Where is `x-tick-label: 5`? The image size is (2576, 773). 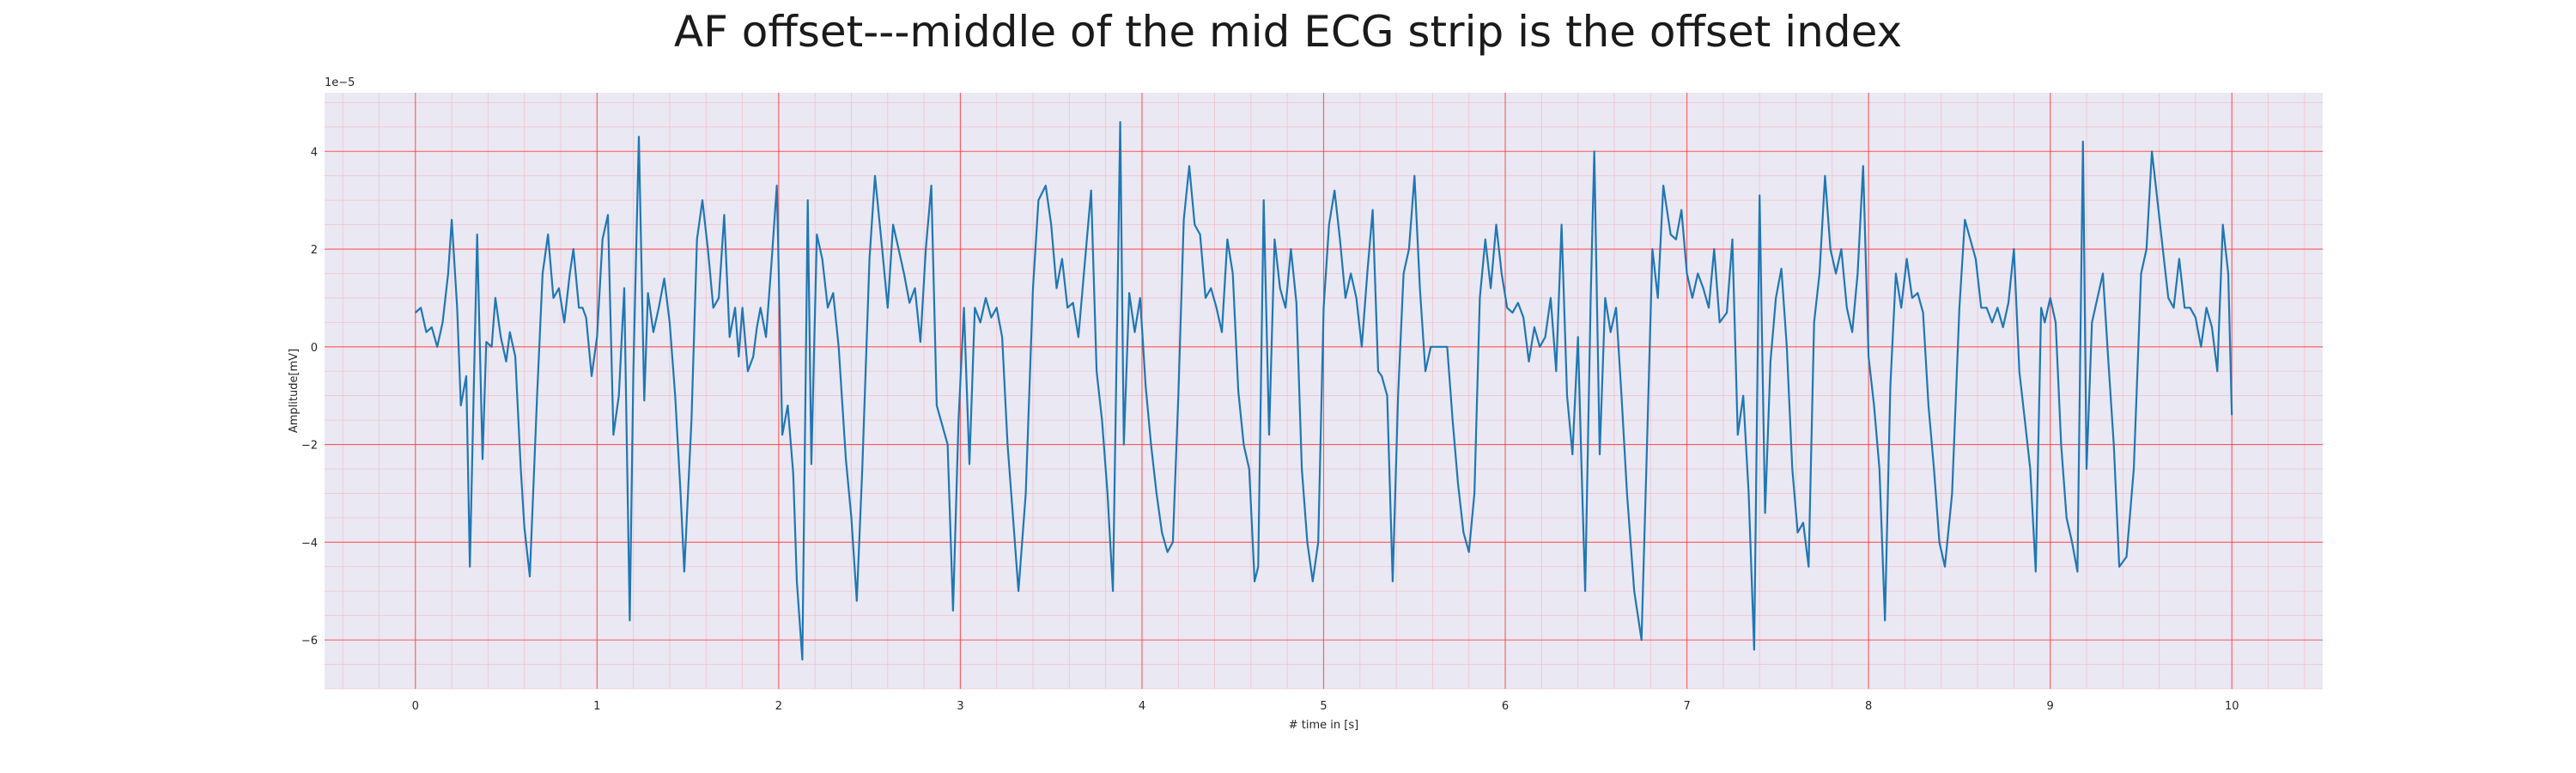
x-tick-label: 5 is located at coordinates (1323, 706).